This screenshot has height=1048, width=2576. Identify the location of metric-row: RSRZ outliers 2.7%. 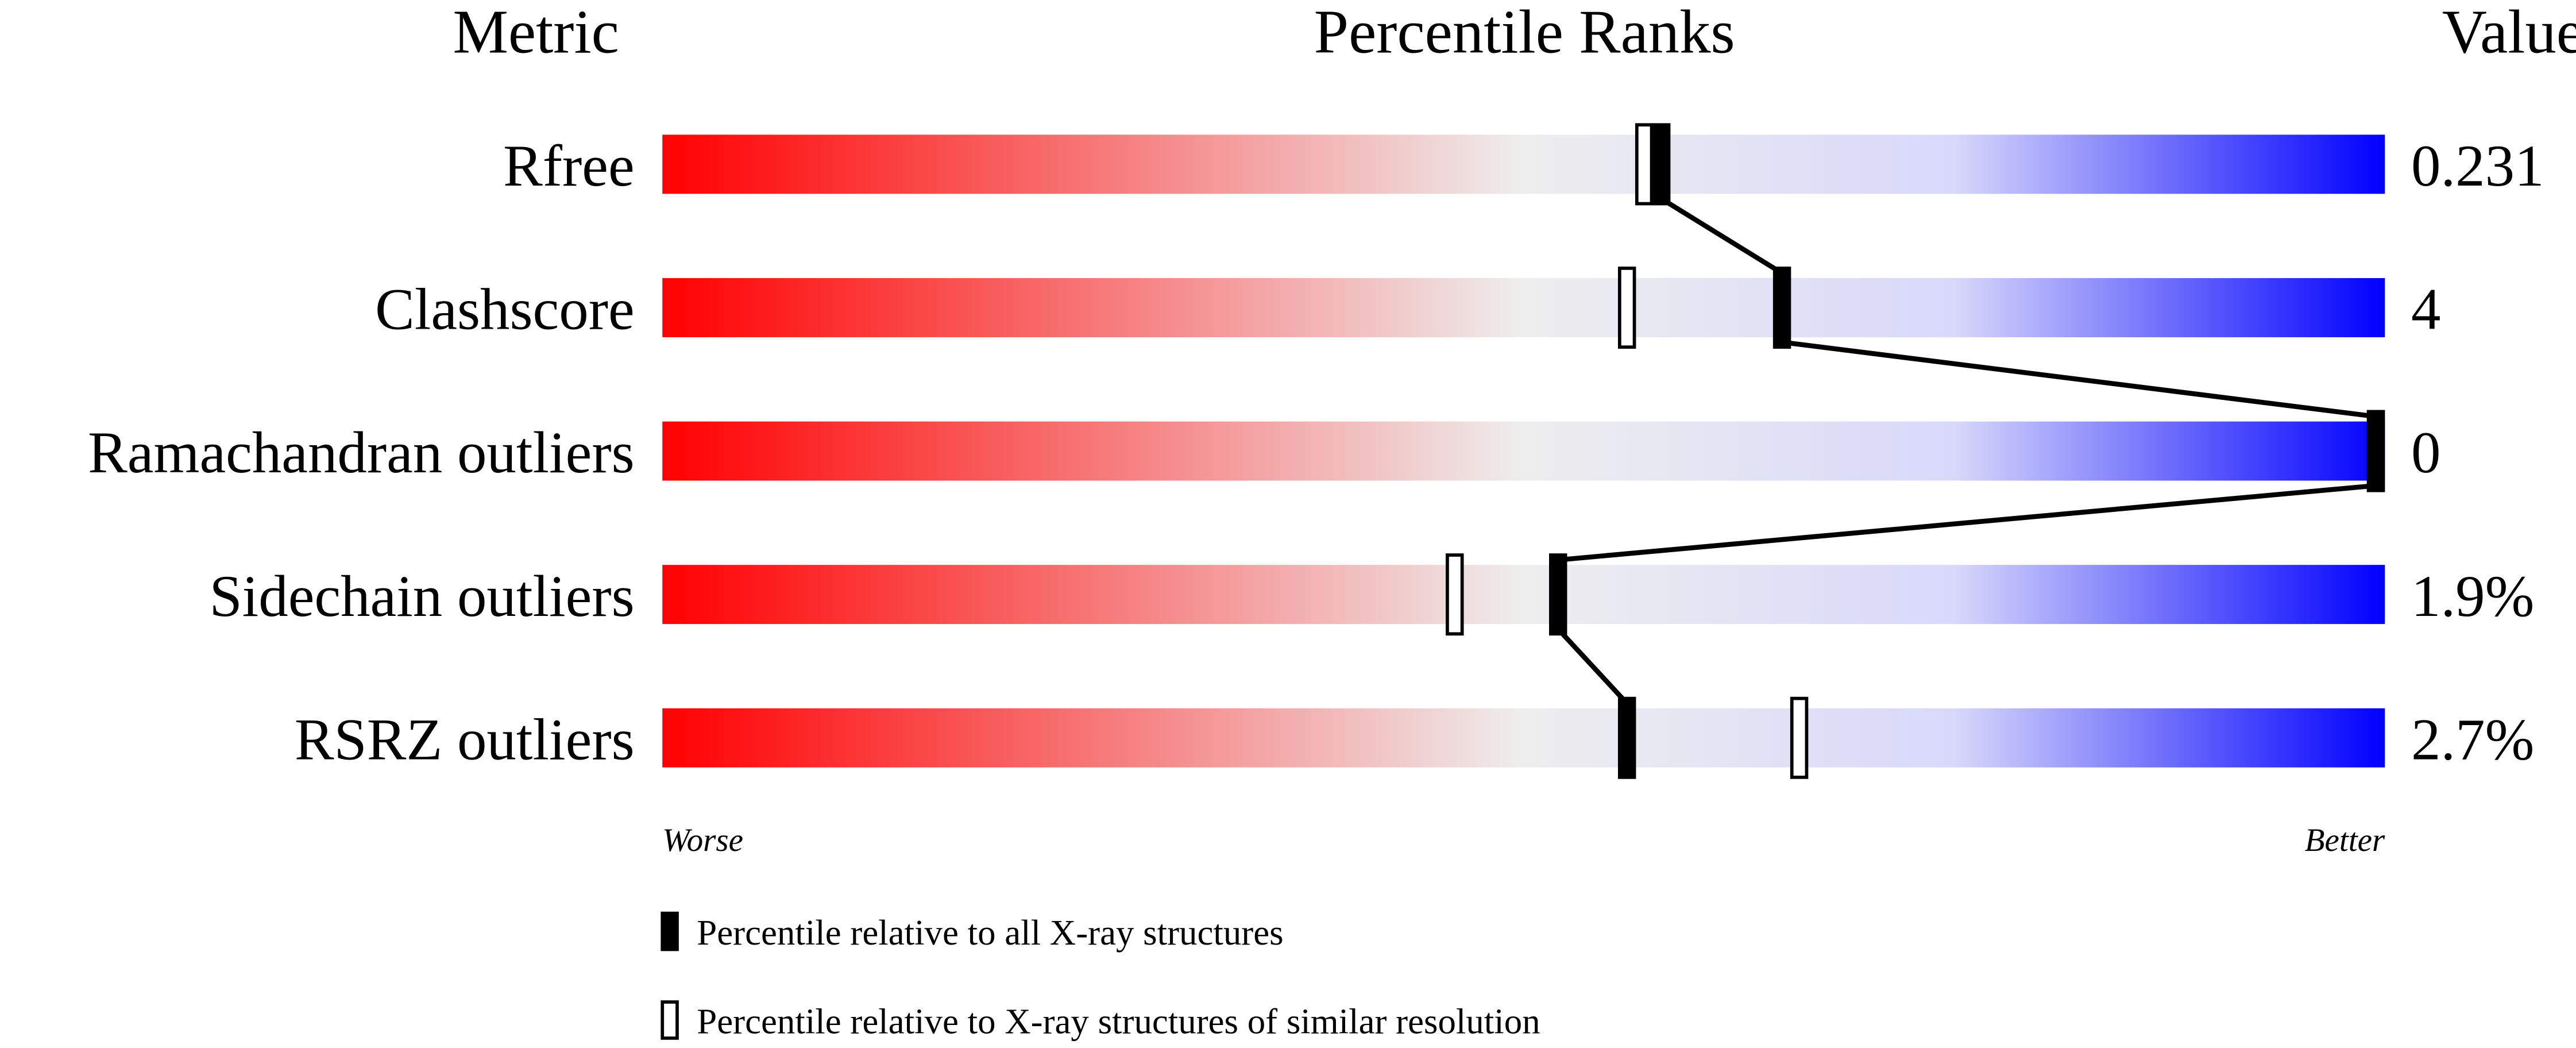
(1414, 739).